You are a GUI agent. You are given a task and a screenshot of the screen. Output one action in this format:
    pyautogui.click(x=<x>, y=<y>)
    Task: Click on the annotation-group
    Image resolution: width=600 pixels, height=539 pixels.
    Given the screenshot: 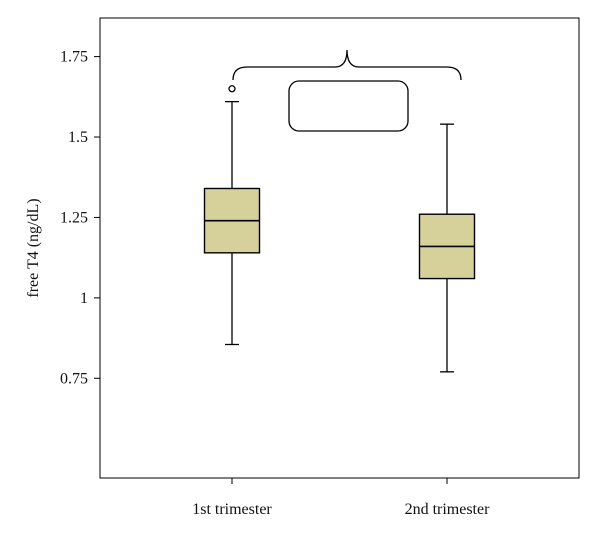 What is the action you would take?
    pyautogui.click(x=347, y=90)
    